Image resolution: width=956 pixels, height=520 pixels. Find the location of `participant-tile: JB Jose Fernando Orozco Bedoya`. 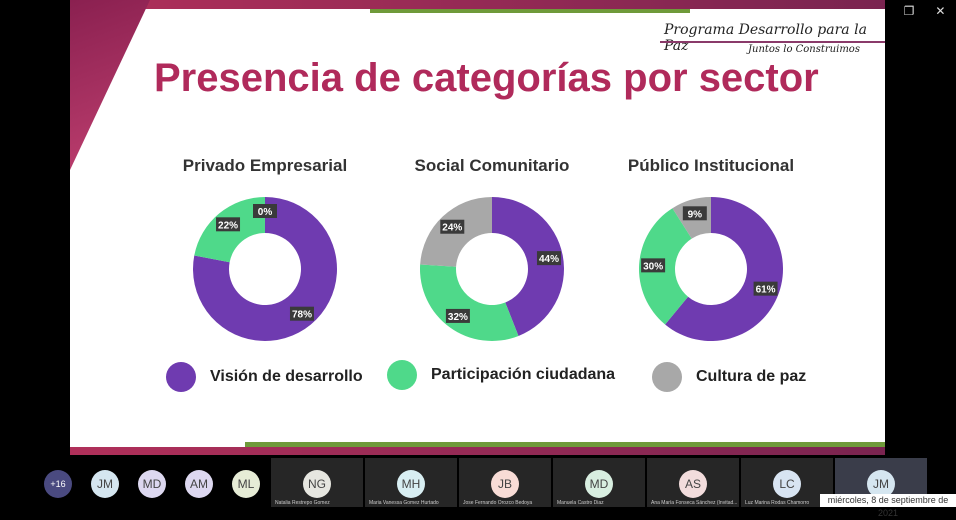

participant-tile: JB Jose Fernando Orozco Bedoya is located at coordinates (505, 482).